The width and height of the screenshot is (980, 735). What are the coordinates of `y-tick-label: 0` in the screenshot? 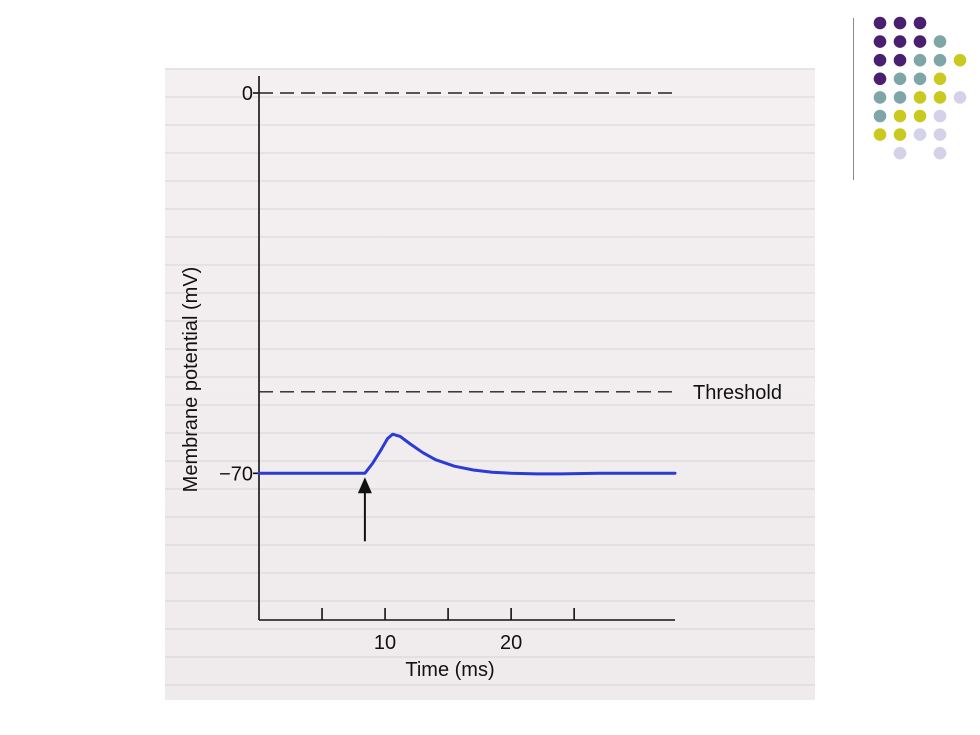 It's located at (247, 94).